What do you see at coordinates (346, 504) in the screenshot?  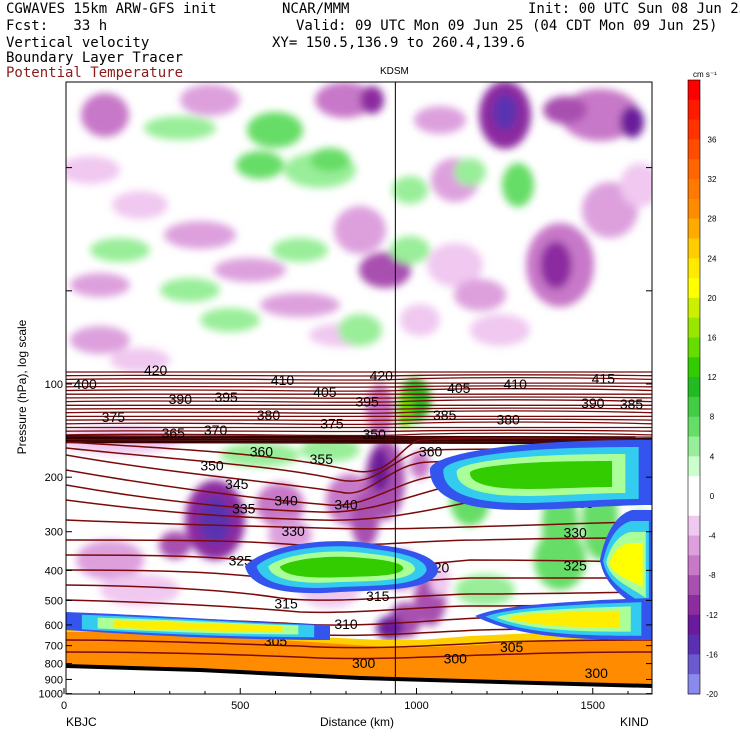 I see `theta-label-340: 340` at bounding box center [346, 504].